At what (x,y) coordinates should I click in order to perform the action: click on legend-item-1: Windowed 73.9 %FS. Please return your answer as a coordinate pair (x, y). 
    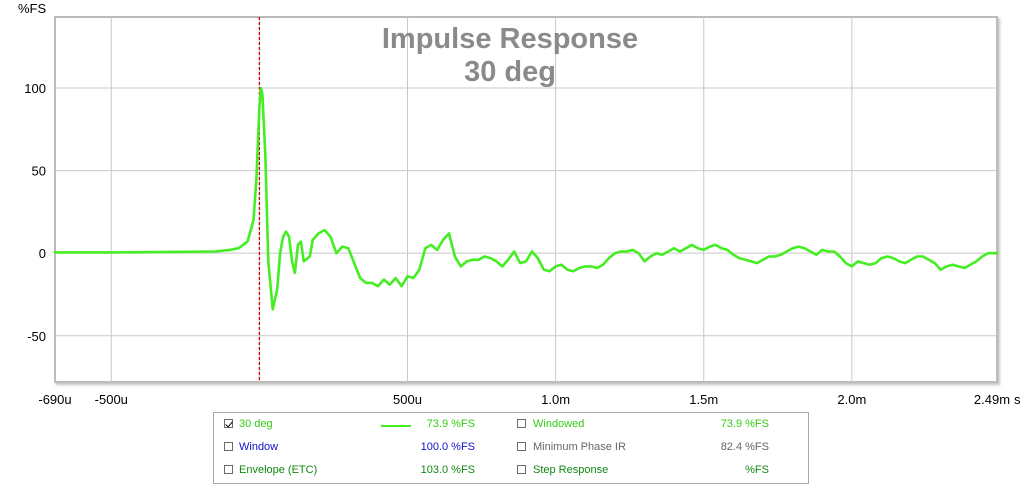
    Looking at the image, I should click on (511, 425).